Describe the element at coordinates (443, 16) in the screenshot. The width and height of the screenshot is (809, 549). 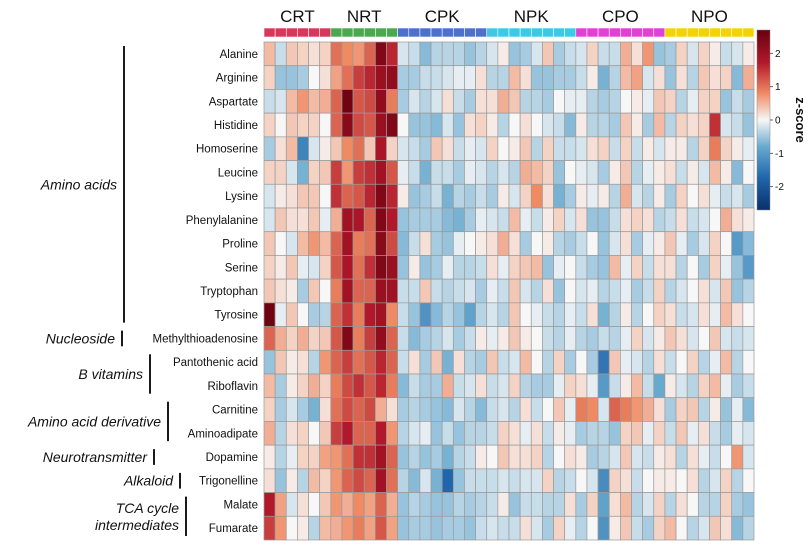
I see `group-label-cpk: CPK` at that location.